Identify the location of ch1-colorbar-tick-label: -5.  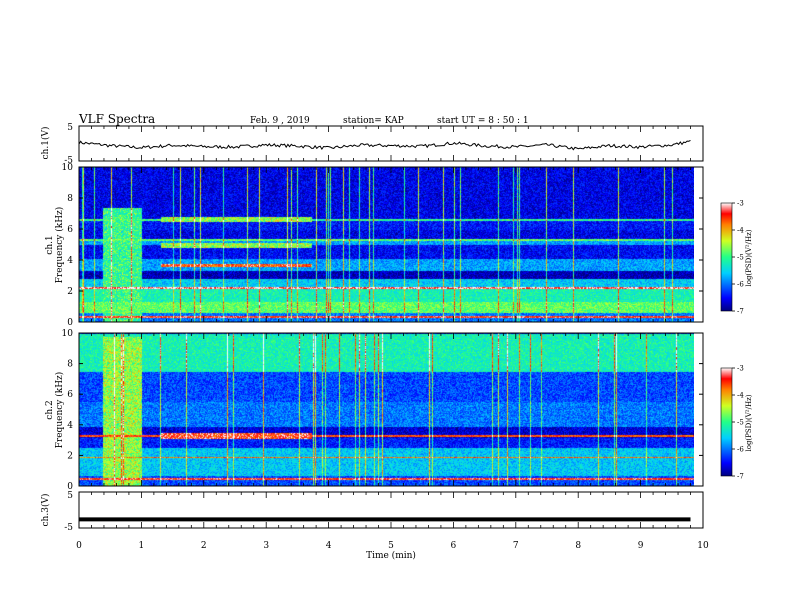
(740, 258).